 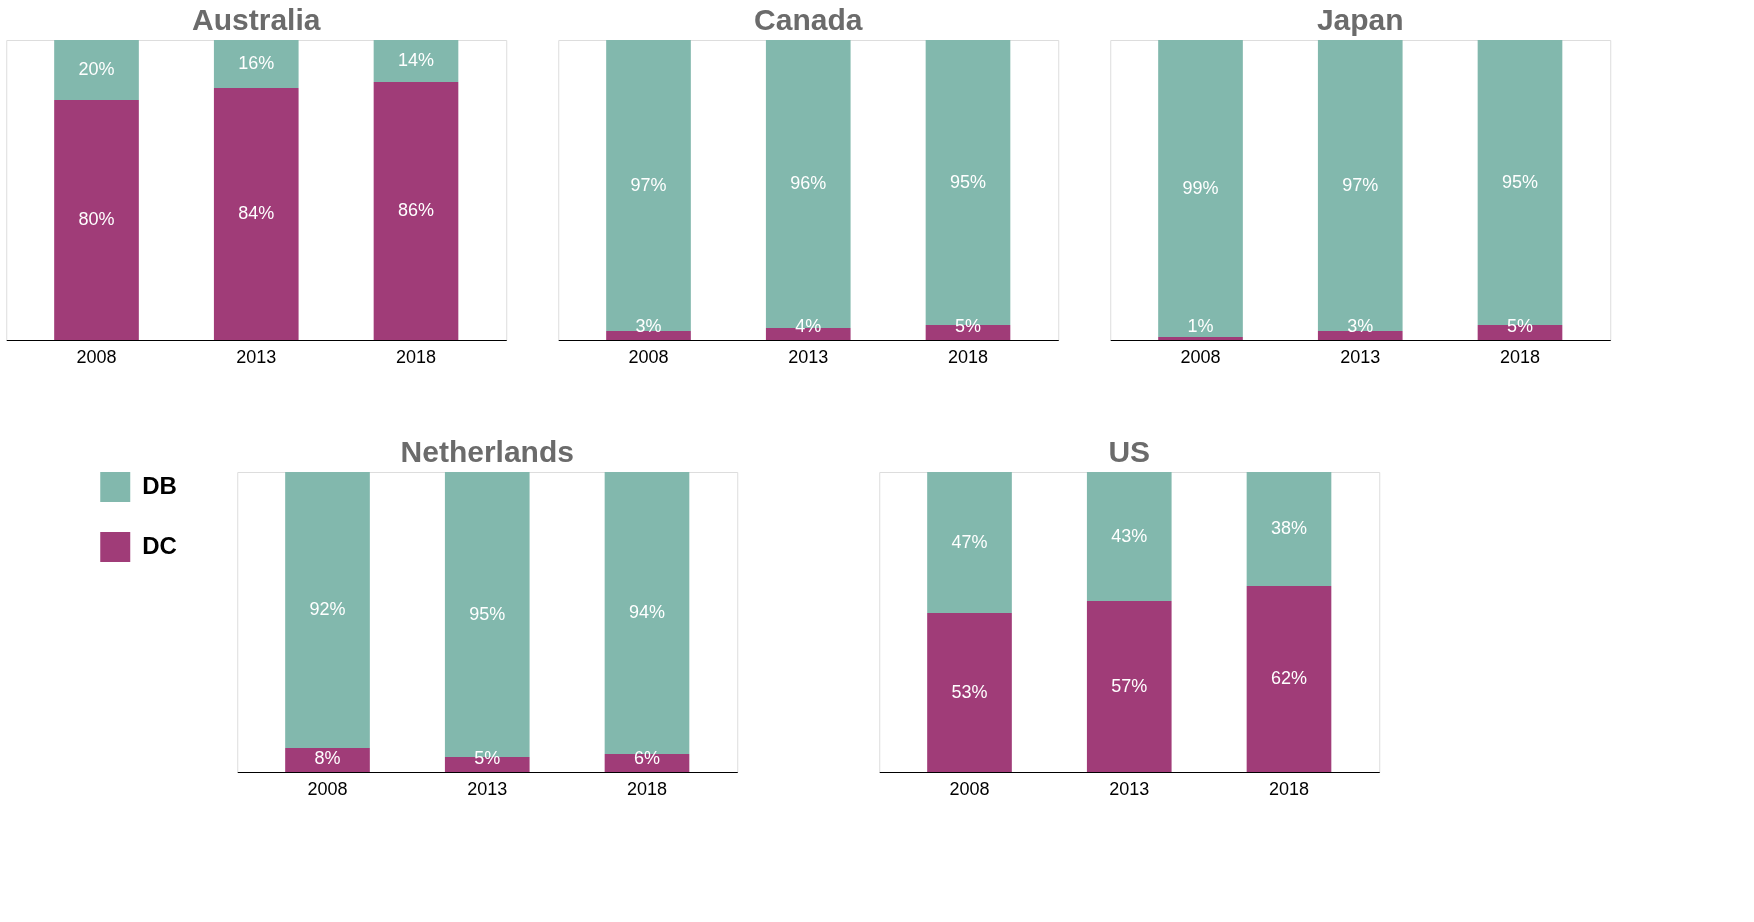 I want to click on data-label: 8%, so click(x=327, y=757).